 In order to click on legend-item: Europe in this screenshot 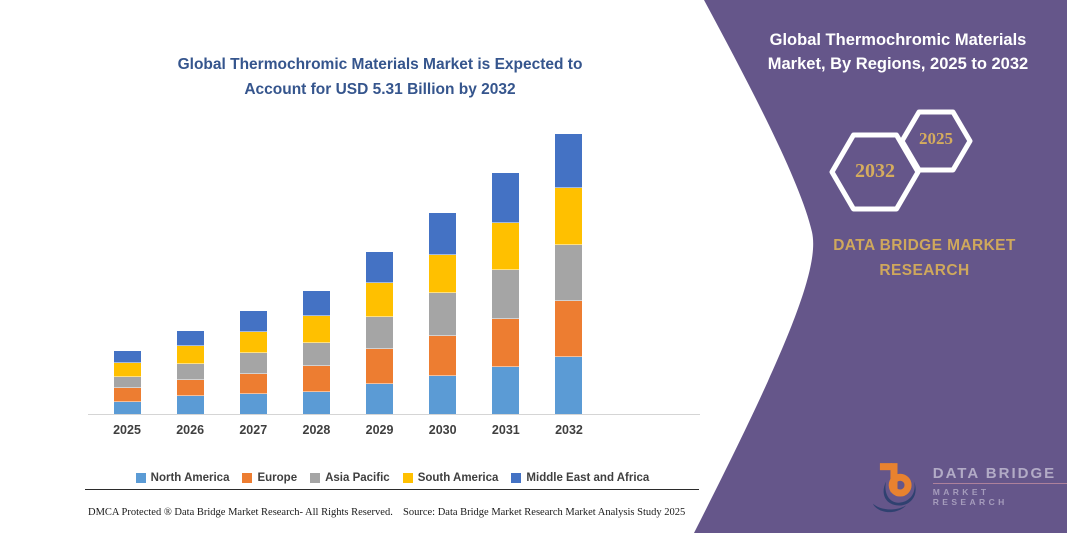, I will do `click(269, 478)`.